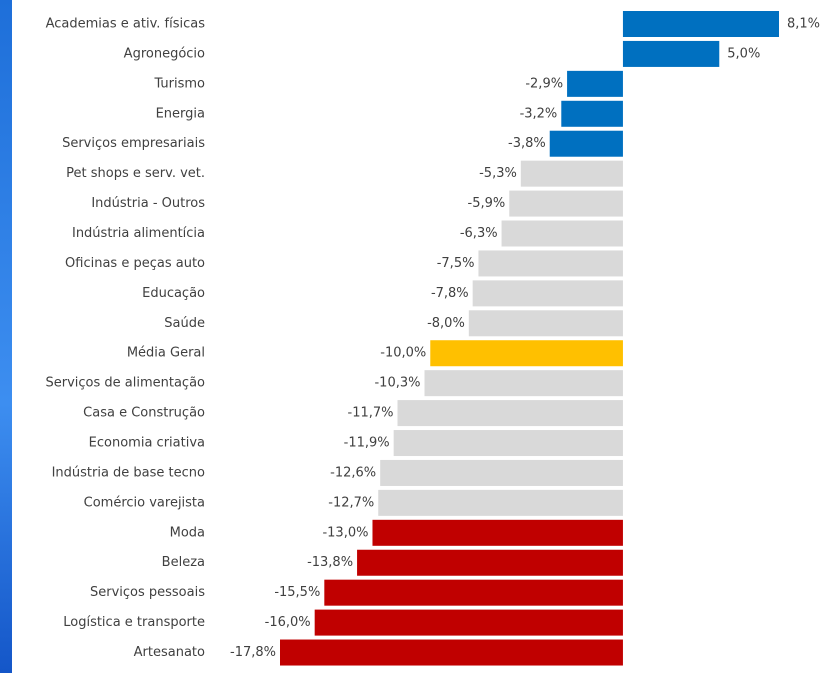 This screenshot has width=825, height=677. Describe the element at coordinates (147, 443) in the screenshot. I see `category-label: Economia criativa` at that location.